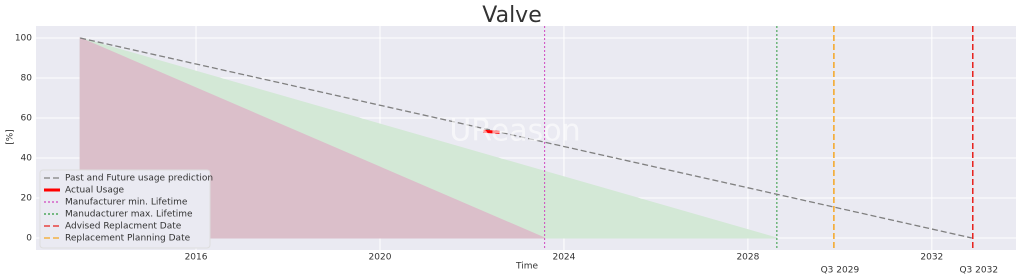 The width and height of the screenshot is (1024, 276). What do you see at coordinates (125, 209) in the screenshot?
I see `legend-box` at bounding box center [125, 209].